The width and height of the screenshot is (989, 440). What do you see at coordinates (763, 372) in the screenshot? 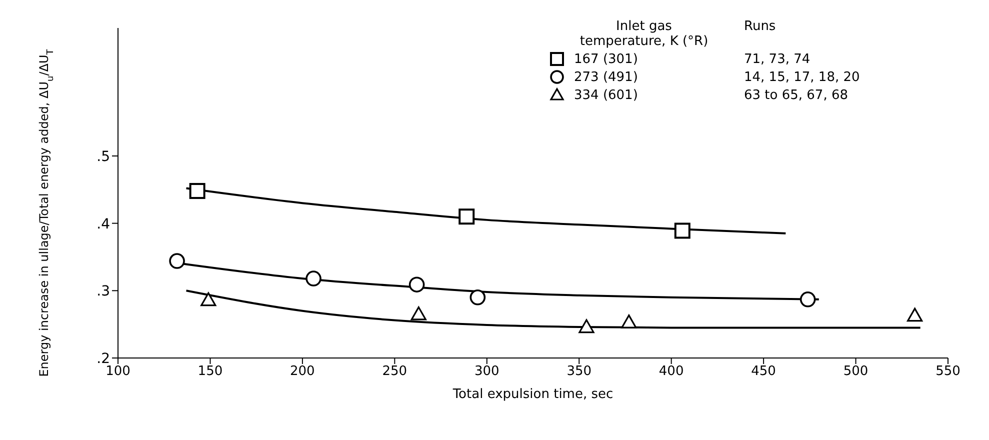
I see `x-tick-label: 450` at bounding box center [763, 372].